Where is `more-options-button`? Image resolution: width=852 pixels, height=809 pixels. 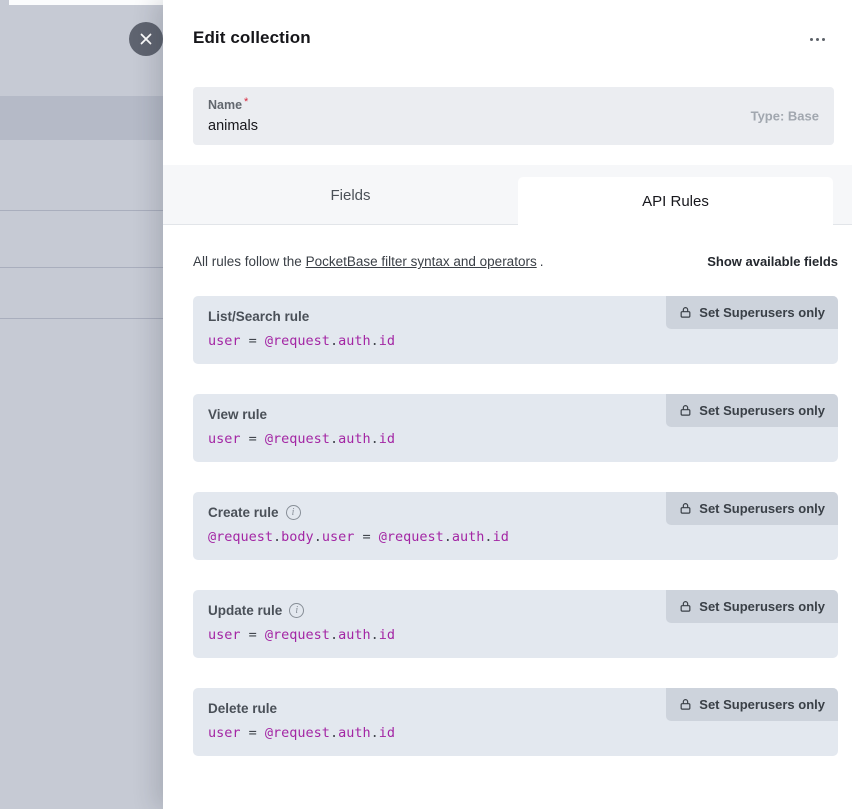 more-options-button is located at coordinates (817, 39).